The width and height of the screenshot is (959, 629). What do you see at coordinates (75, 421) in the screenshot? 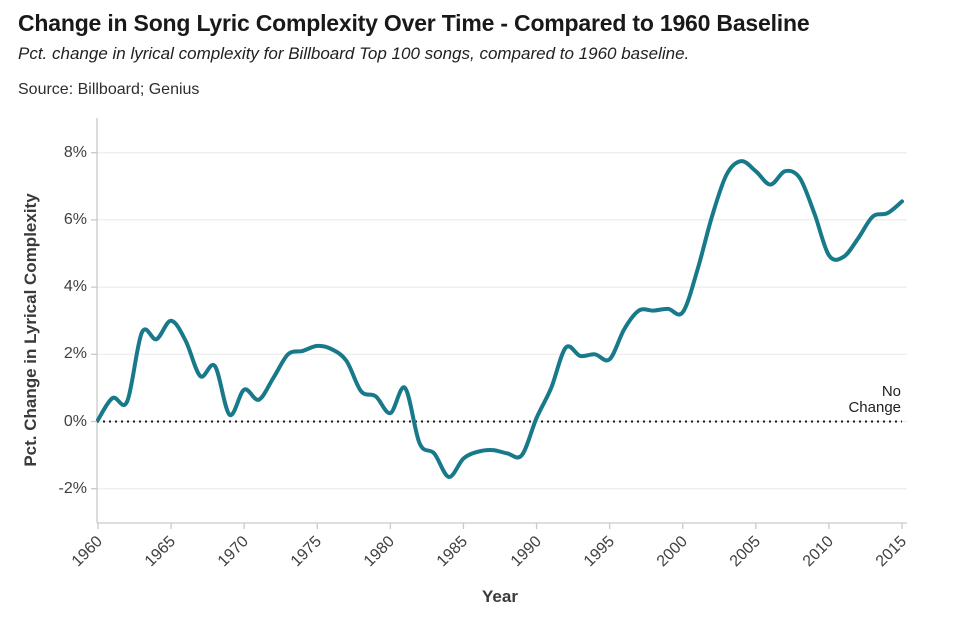
I see `y-tick-label: 0%` at bounding box center [75, 421].